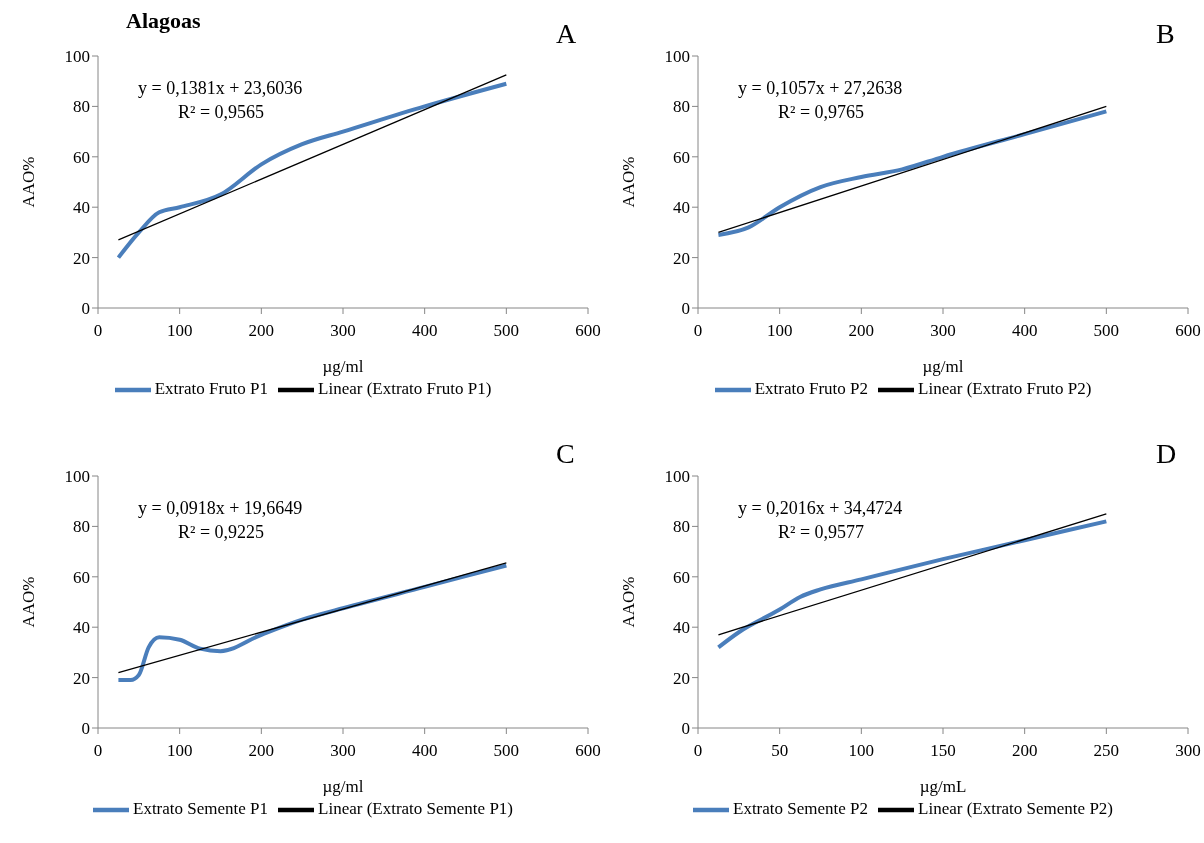 The image size is (1204, 843). Describe the element at coordinates (221, 532) in the screenshot. I see `annotation: R² = 0,9225` at that location.